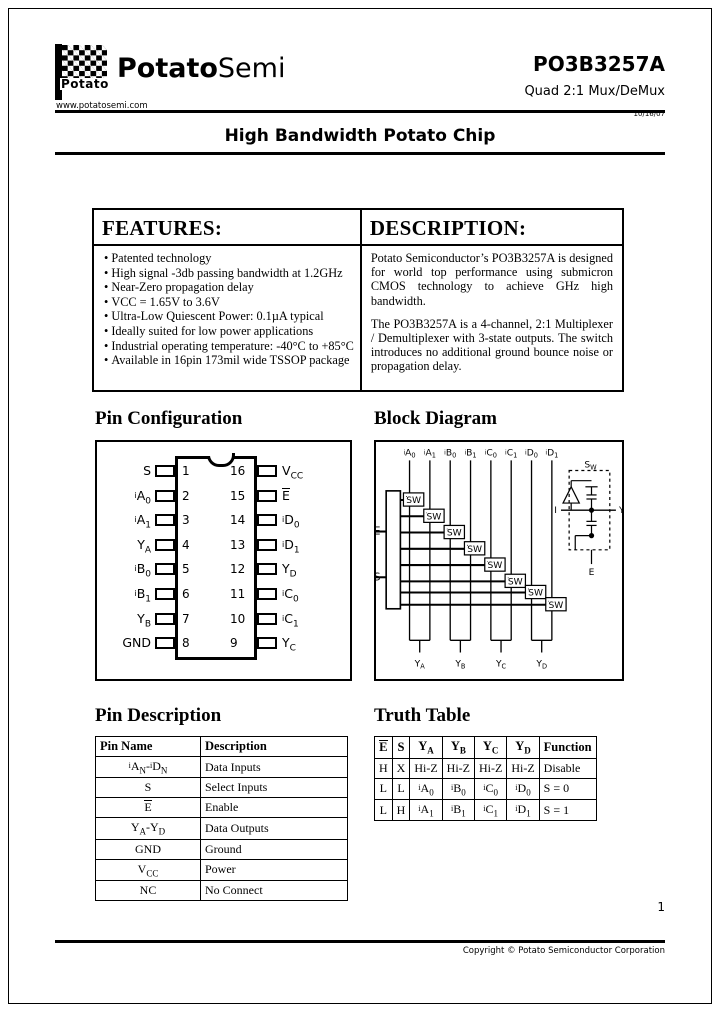 This screenshot has width=720, height=1012. Describe the element at coordinates (523, 788) in the screenshot. I see `truth-cell: iD0` at that location.